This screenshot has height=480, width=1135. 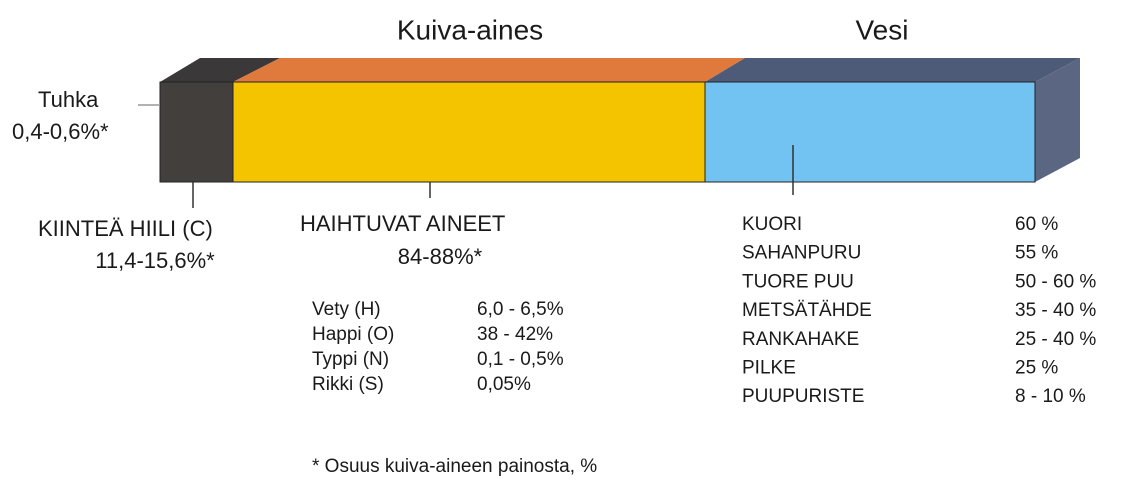 What do you see at coordinates (470, 29) in the screenshot?
I see `header: Kuiva-aines` at bounding box center [470, 29].